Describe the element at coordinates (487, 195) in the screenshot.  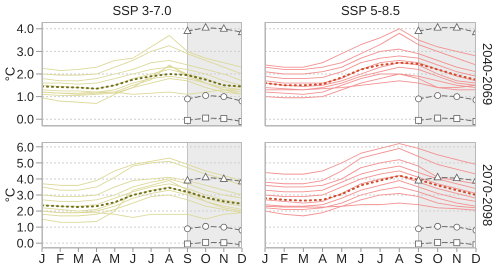
I see `text: 2070-2098` at that location.